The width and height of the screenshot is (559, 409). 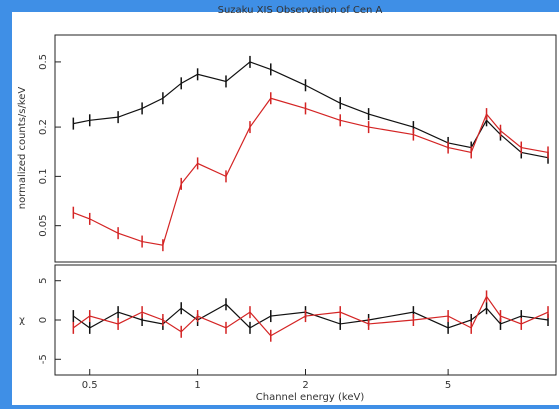 What do you see at coordinates (90, 385) in the screenshot?
I see `x-tick-label: 0.5` at bounding box center [90, 385].